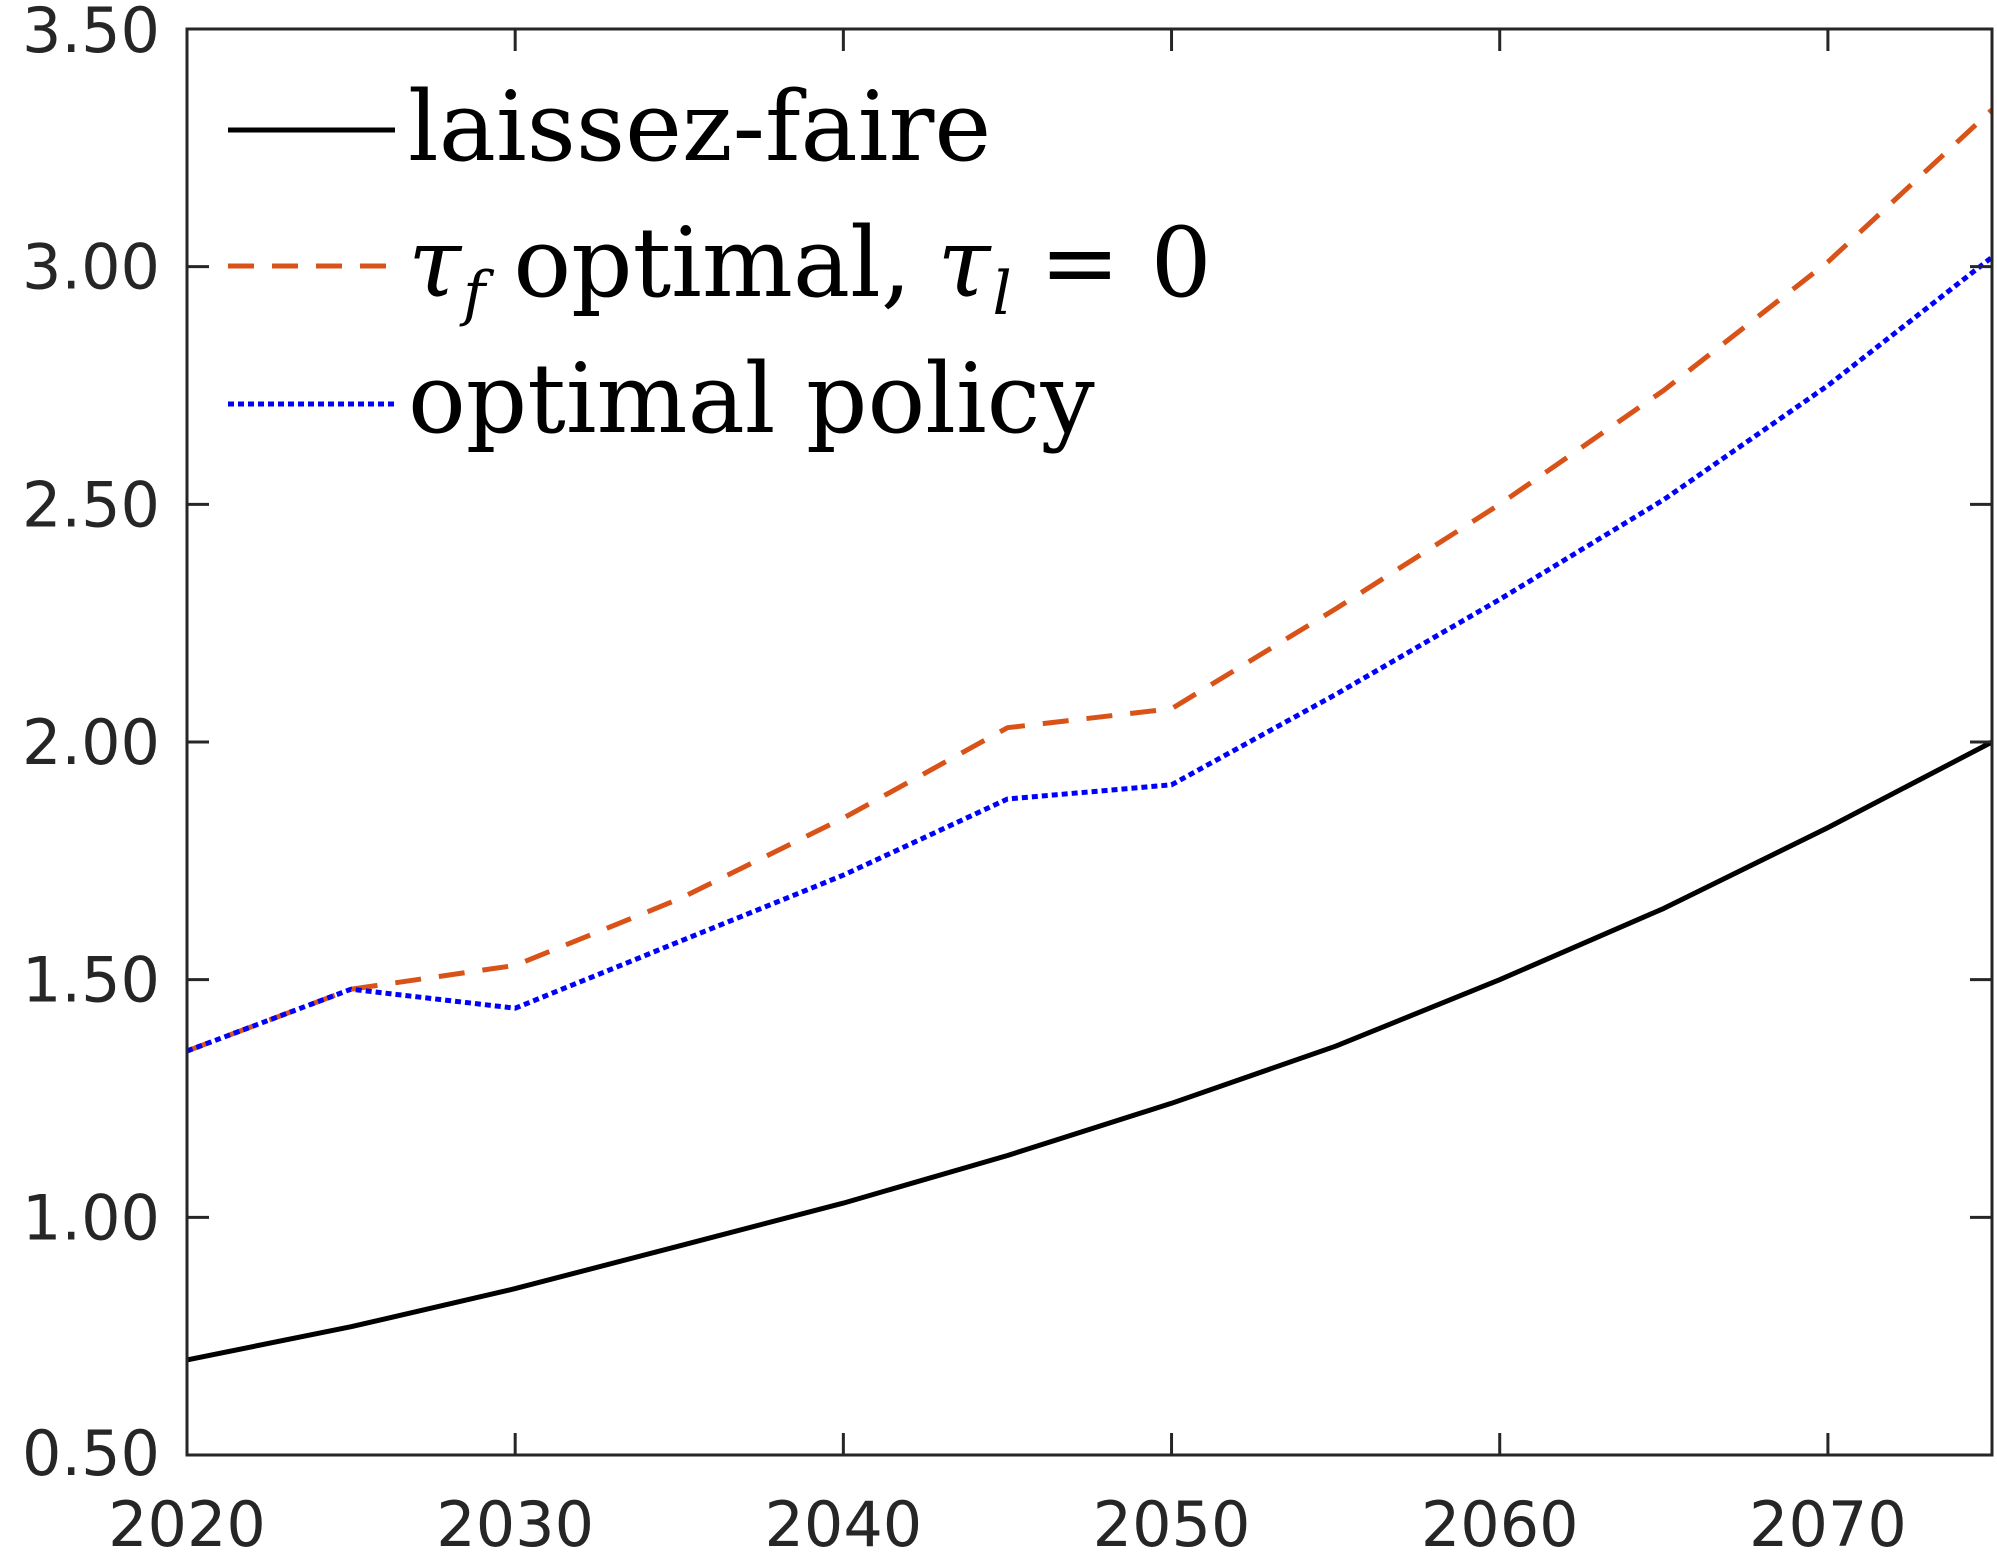 The width and height of the screenshot is (1997, 1554). Describe the element at coordinates (843, 1521) in the screenshot. I see `x-tick-label: 2040` at that location.